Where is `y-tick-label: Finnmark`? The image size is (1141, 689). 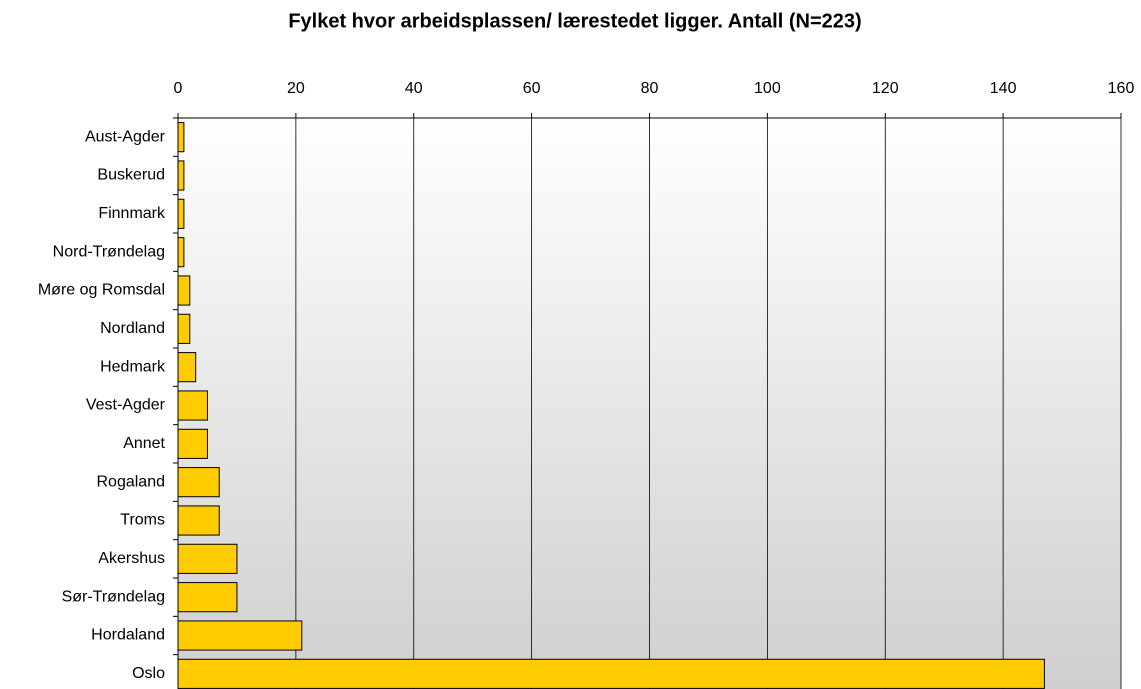 y-tick-label: Finnmark is located at coordinates (132, 213).